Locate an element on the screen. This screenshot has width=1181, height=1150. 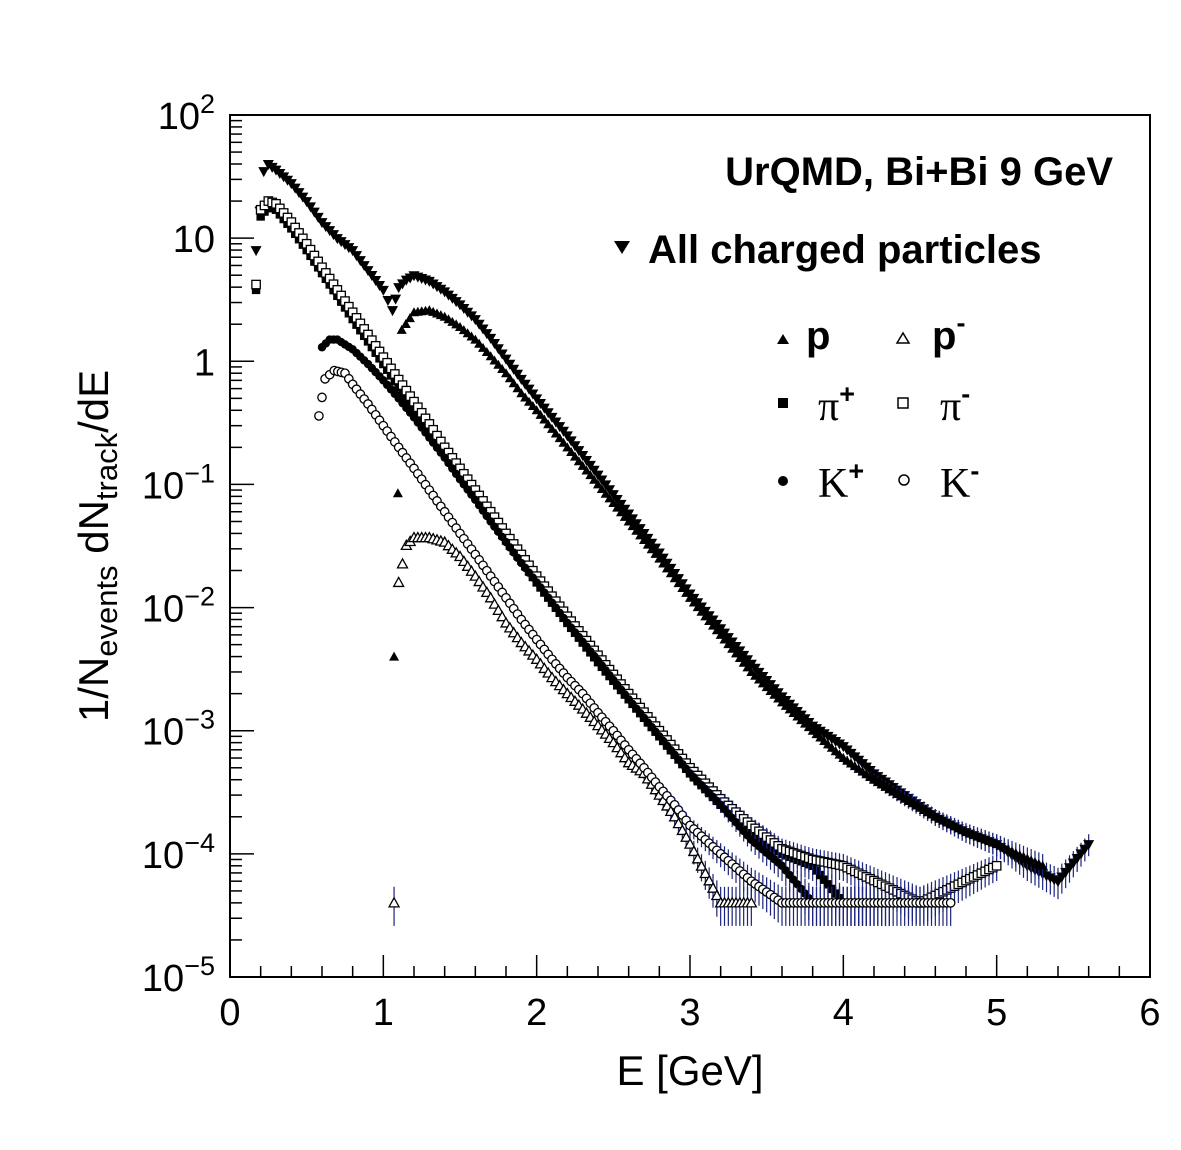
legend-marker-pi-minus is located at coordinates (903, 403).